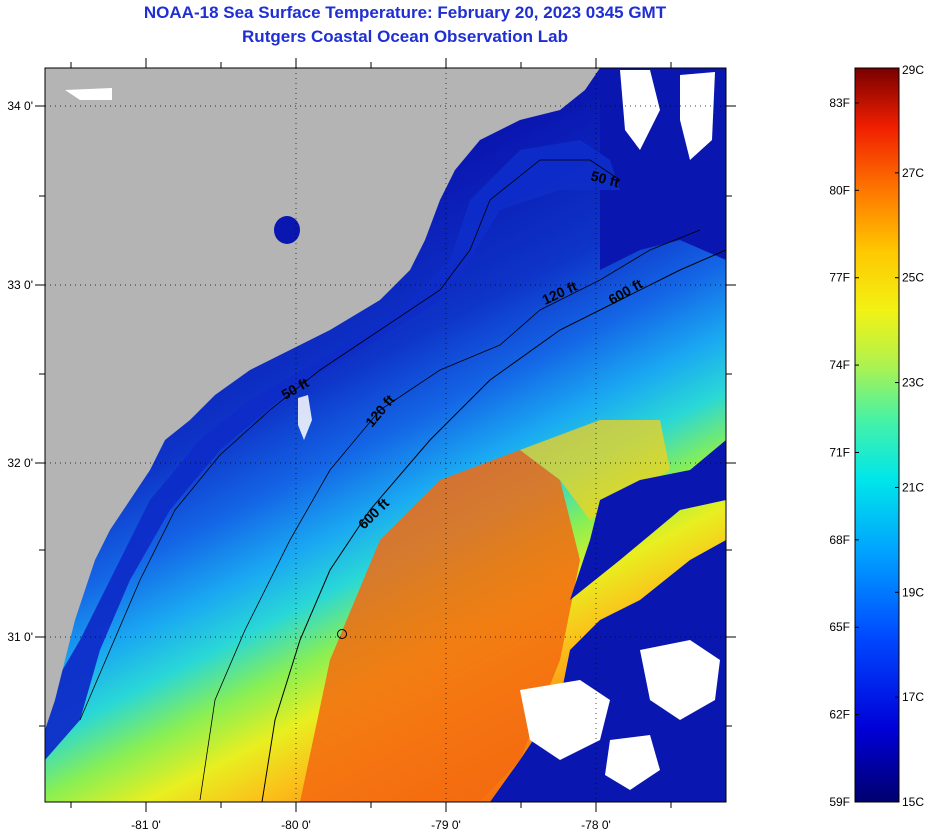 This screenshot has width=936, height=832. I want to click on colorbar-celsius-label: 21C, so click(913, 487).